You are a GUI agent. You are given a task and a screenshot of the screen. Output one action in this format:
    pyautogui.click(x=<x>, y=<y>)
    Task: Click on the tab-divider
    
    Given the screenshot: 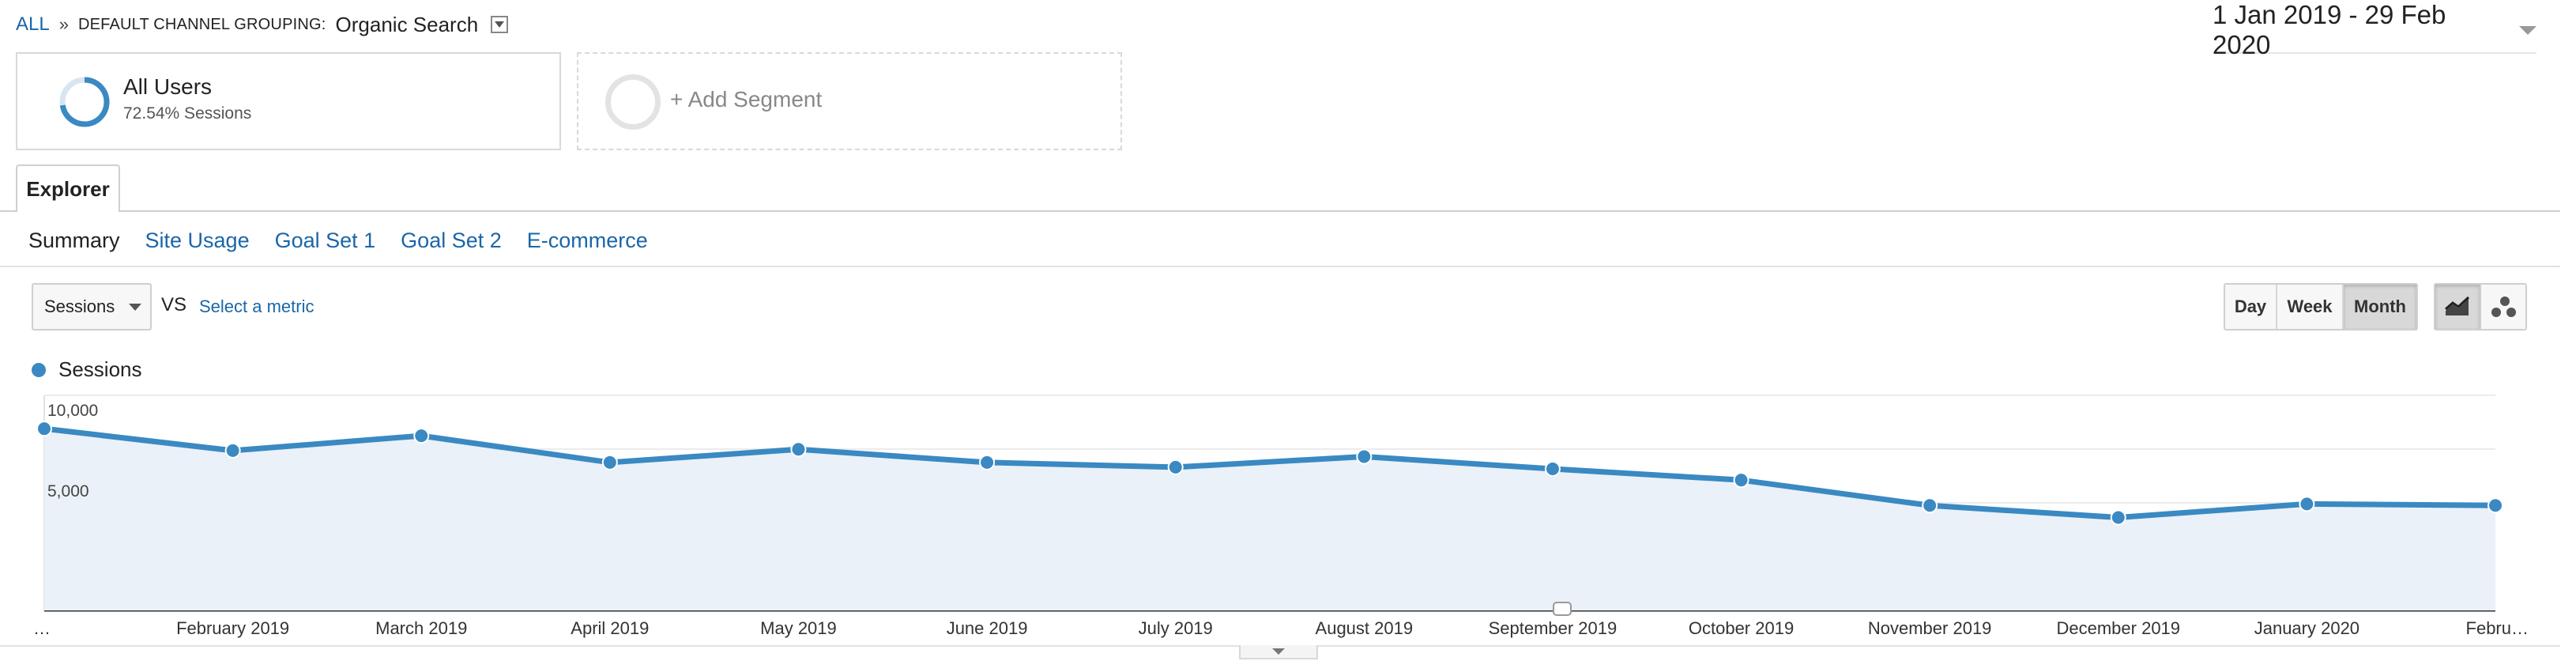 What is the action you would take?
    pyautogui.click(x=1280, y=211)
    